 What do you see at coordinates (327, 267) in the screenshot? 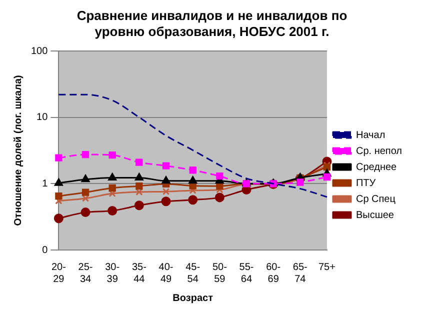
I see `x-tick-label: 75+` at bounding box center [327, 267].